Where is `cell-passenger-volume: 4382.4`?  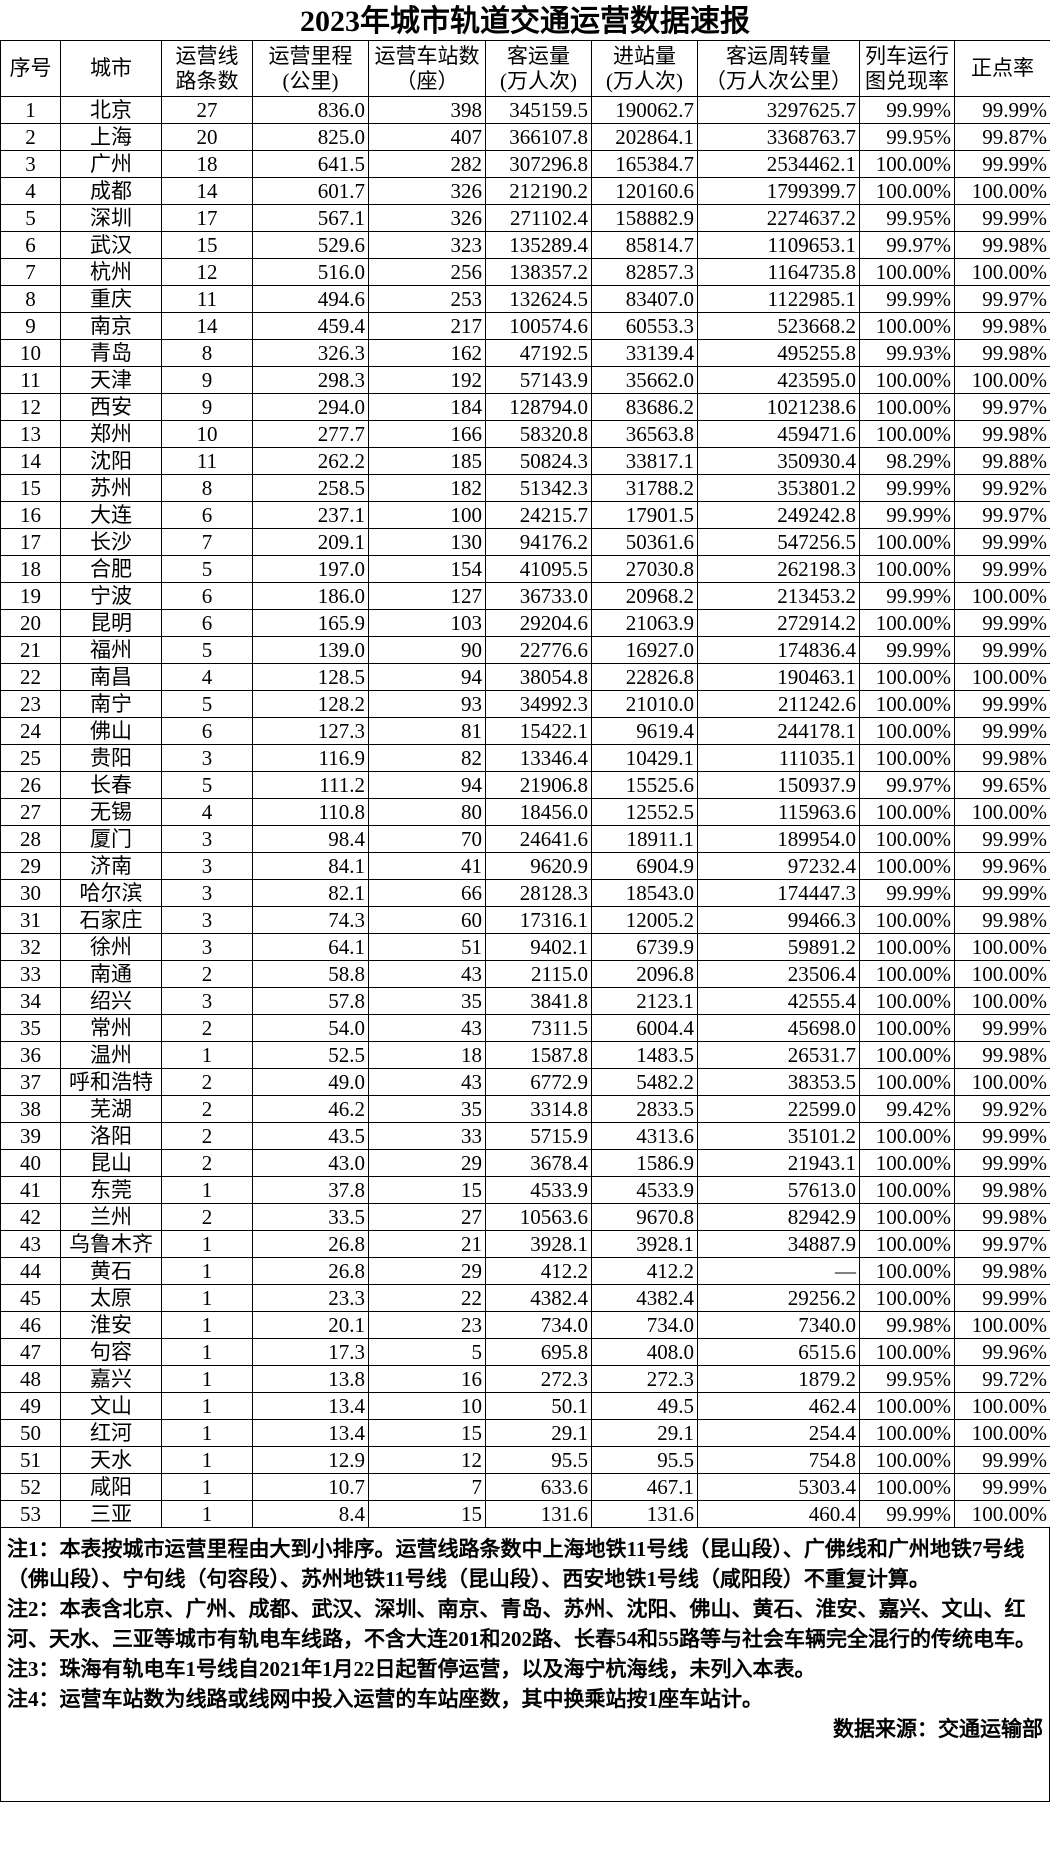
cell-passenger-volume: 4382.4 is located at coordinates (538, 1298).